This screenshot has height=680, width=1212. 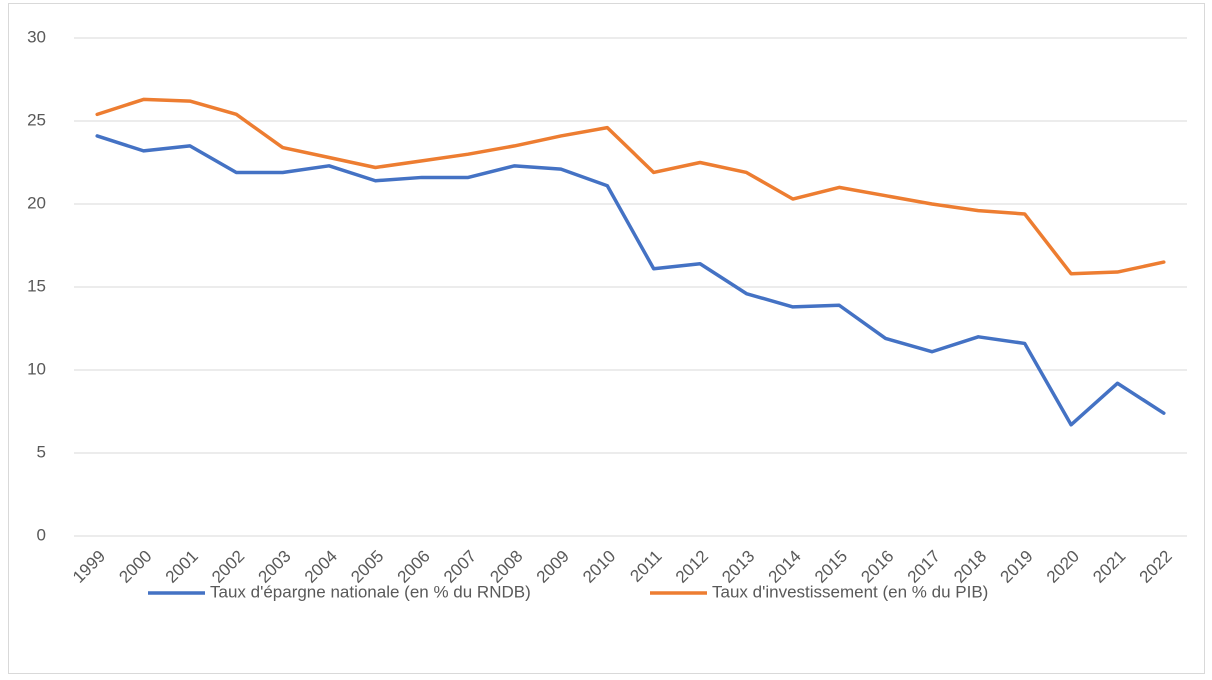 What do you see at coordinates (36, 368) in the screenshot?
I see `y-tick-label: 10` at bounding box center [36, 368].